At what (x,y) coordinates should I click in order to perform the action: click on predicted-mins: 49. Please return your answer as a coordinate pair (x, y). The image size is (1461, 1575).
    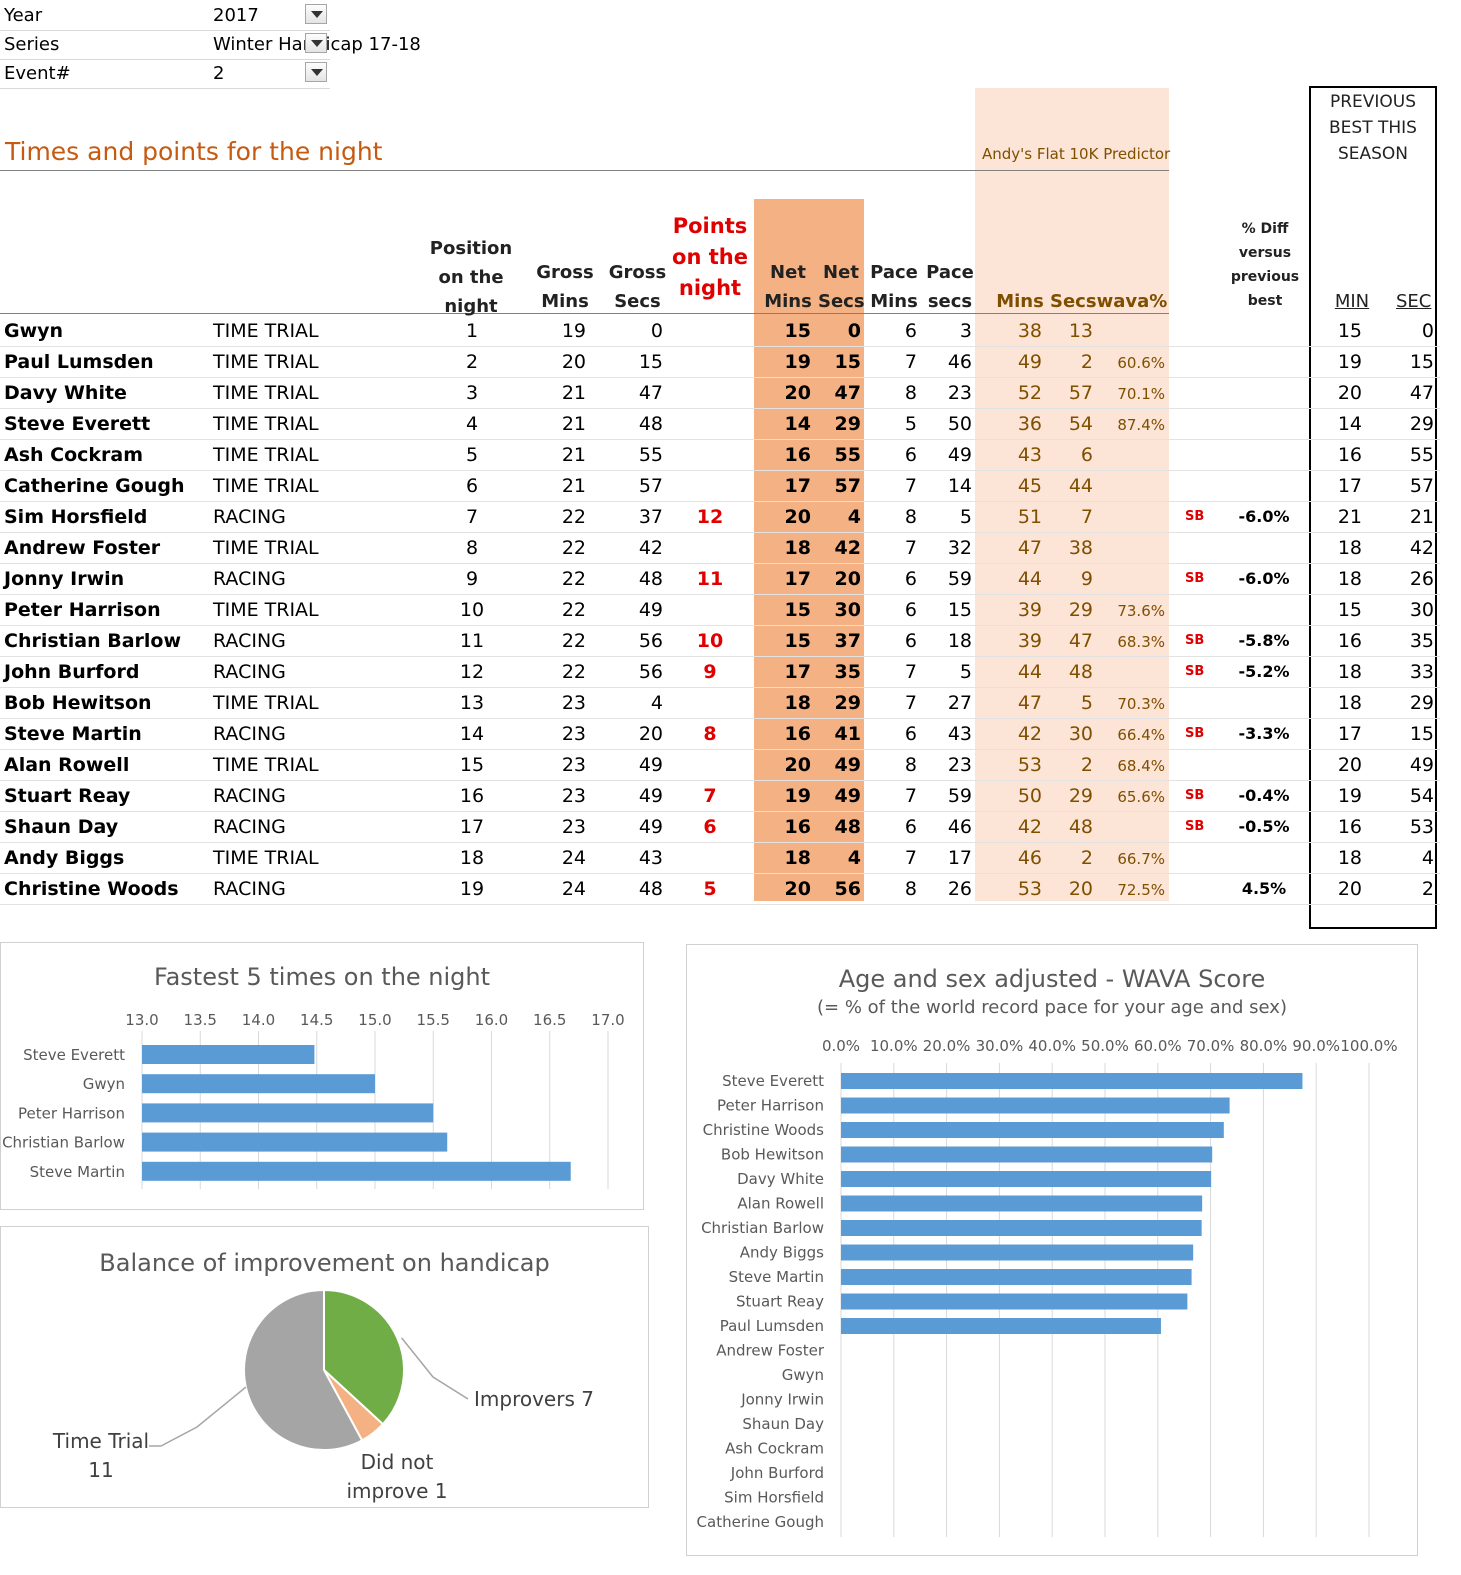
    Looking at the image, I should click on (1029, 362).